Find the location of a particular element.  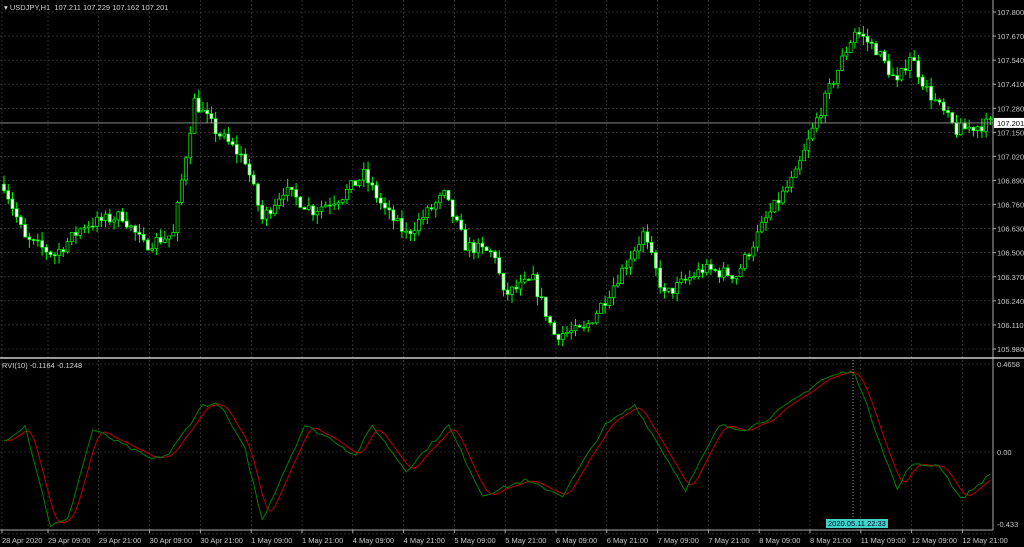

price-tick-label: 107.800 is located at coordinates (1010, 12).